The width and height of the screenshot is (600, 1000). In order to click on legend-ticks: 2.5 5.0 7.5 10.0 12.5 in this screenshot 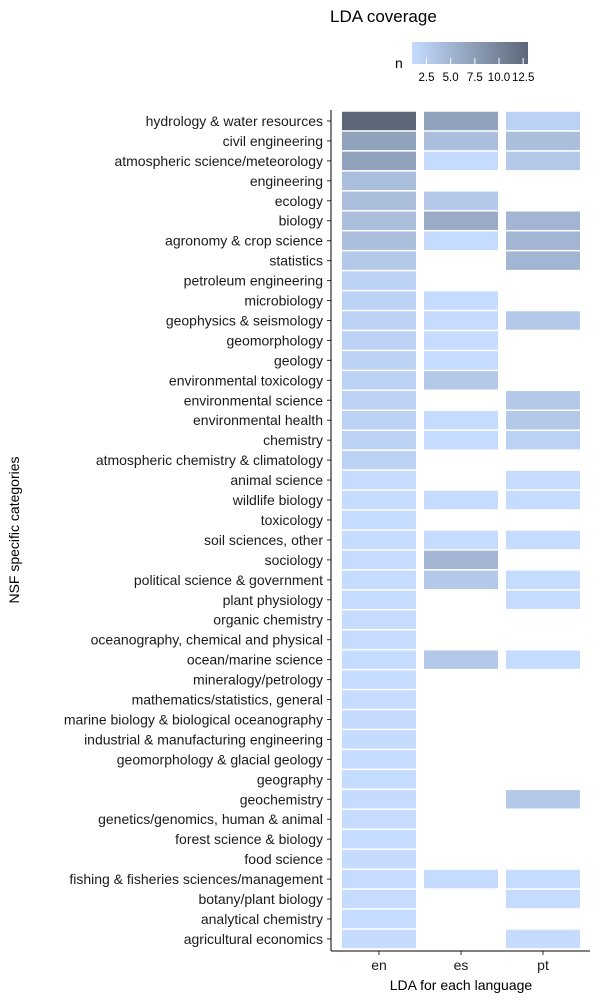, I will do `click(476, 71)`.